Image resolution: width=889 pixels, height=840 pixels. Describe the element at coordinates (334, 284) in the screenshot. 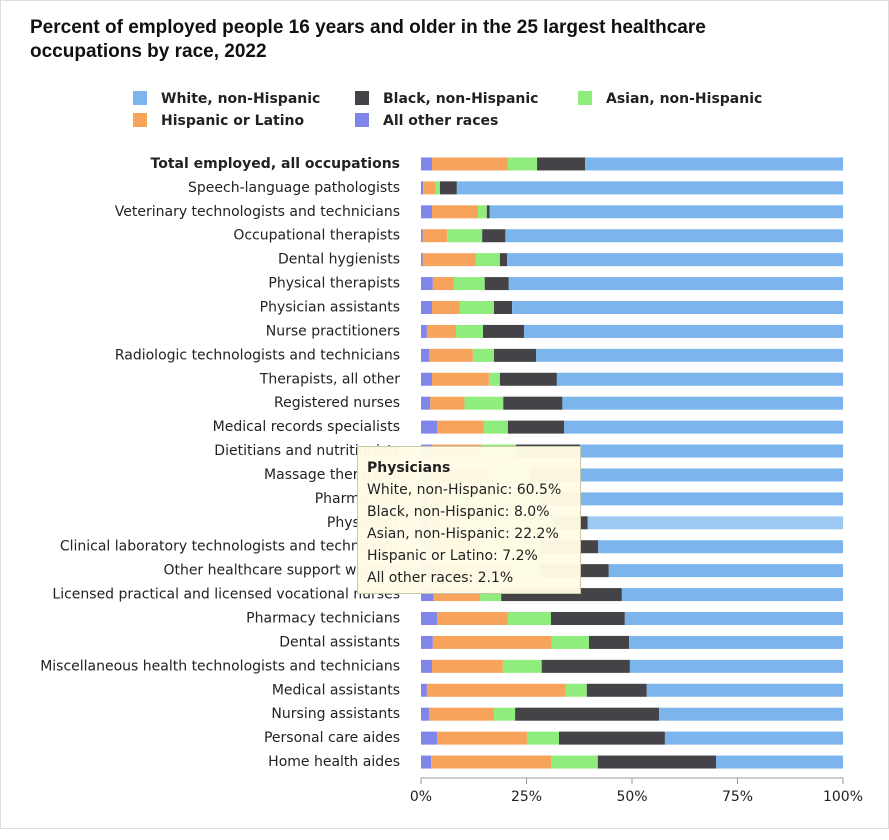

I see `category-label: Physical therapists` at that location.